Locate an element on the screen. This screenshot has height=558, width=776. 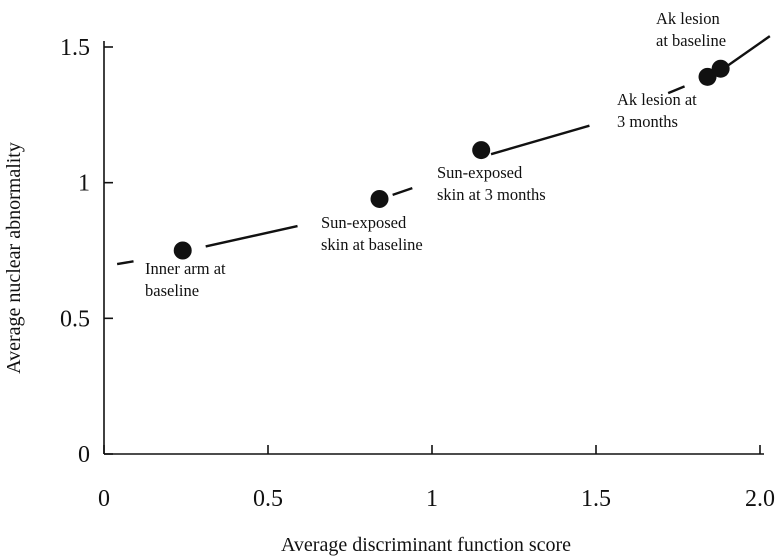
x-tick-label: 1 is located at coordinates (432, 499).